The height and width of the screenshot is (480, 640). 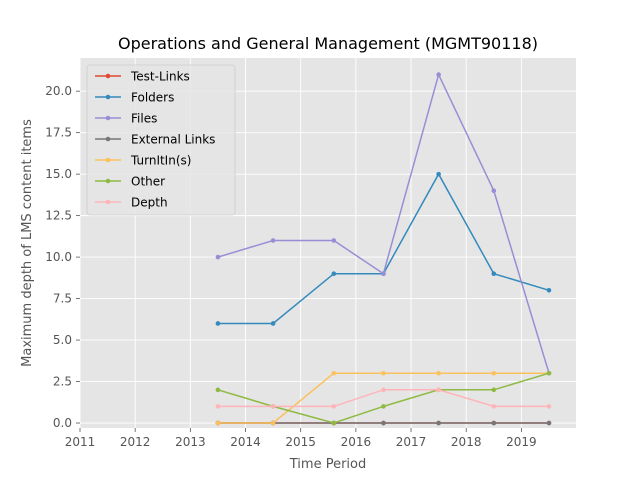 What do you see at coordinates (80, 442) in the screenshot?
I see `x-tick-label: 2011` at bounding box center [80, 442].